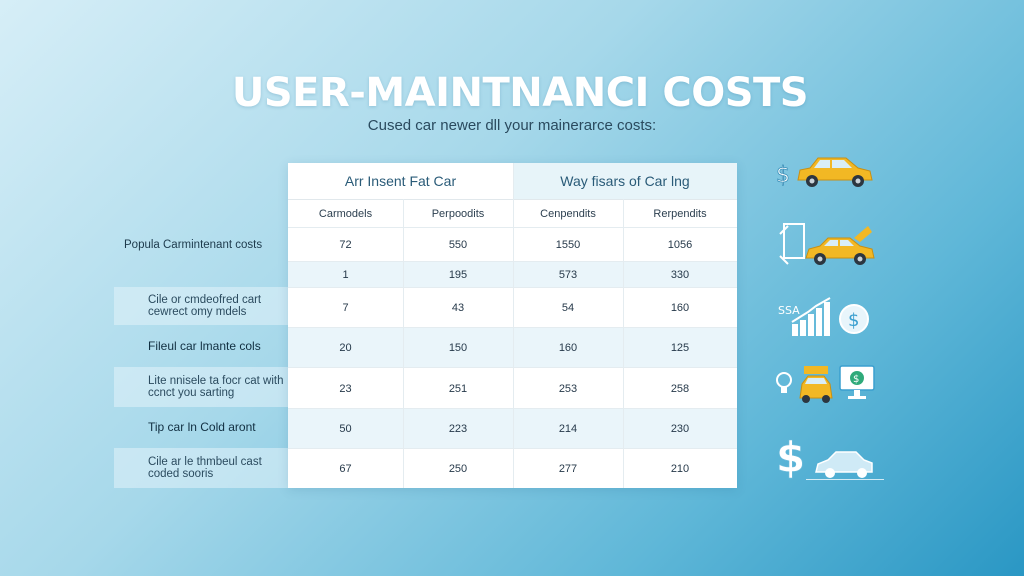 The image size is (1024, 576). Describe the element at coordinates (458, 429) in the screenshot. I see `table-cell: 223` at that location.